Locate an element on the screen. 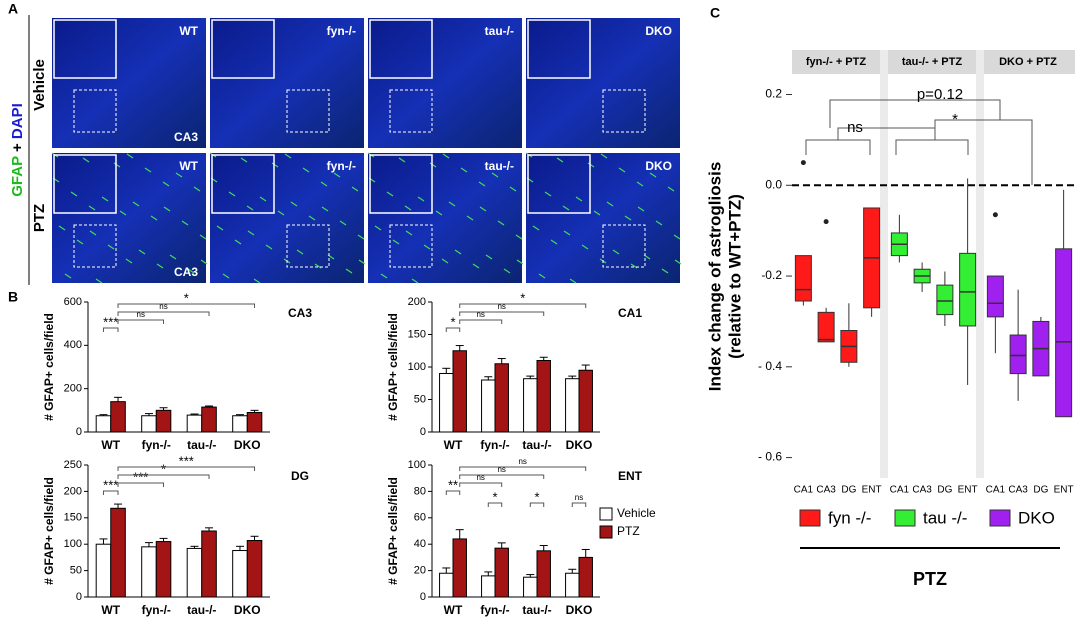  stain-label: GFAP + DAPI is located at coordinates (17, 150).